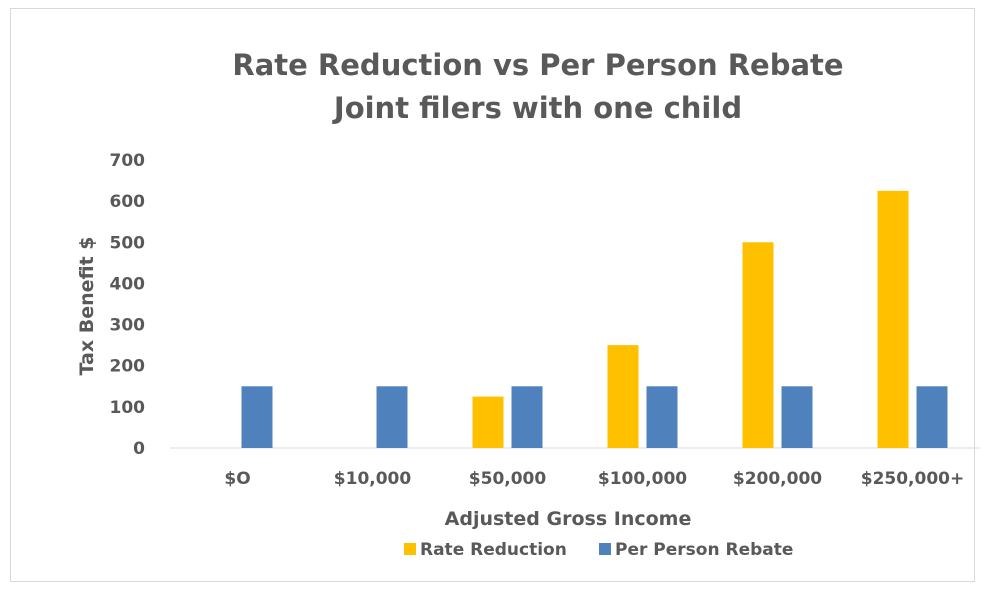 The image size is (985, 590). What do you see at coordinates (777, 479) in the screenshot?
I see `x-tick-label: $200,000` at bounding box center [777, 479].